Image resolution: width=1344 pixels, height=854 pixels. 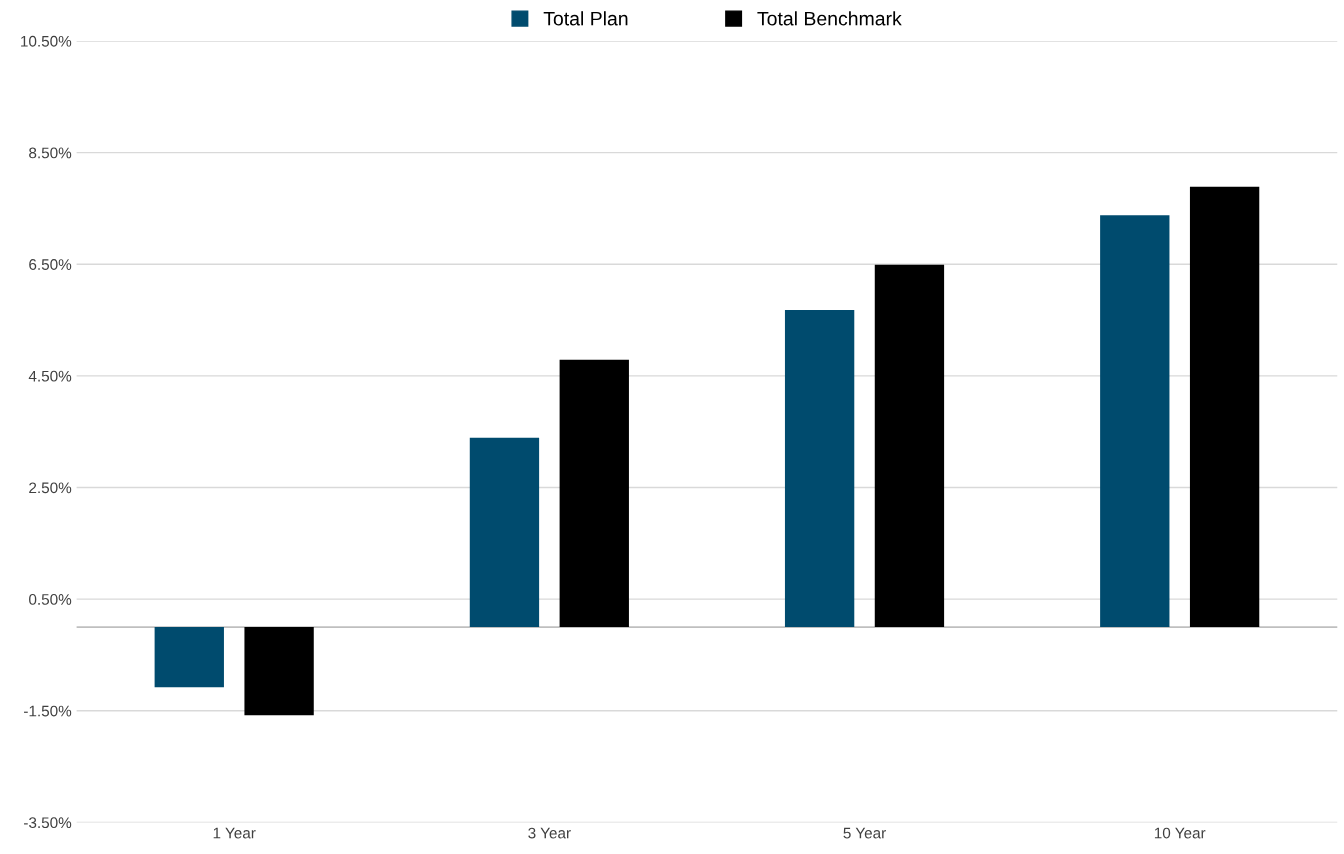 I want to click on y-tick-label: 8.50%, so click(x=50, y=153).